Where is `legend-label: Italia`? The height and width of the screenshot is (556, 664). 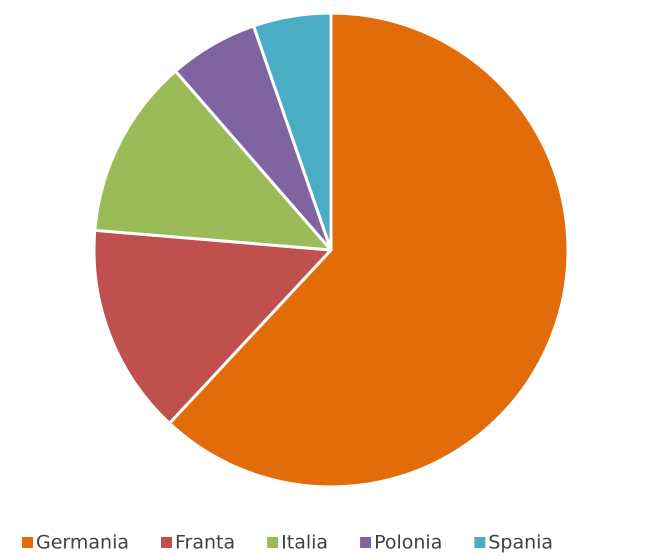 legend-label: Italia is located at coordinates (304, 543).